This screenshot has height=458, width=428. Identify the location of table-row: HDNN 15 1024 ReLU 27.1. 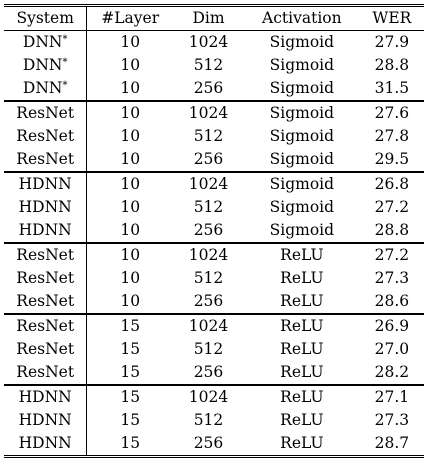
(214, 396).